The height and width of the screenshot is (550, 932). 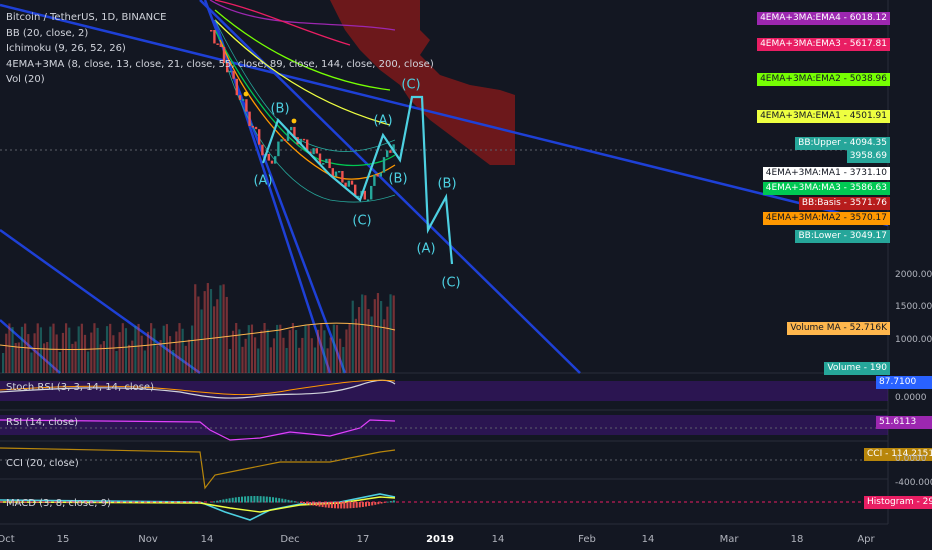 What do you see at coordinates (857, 368) in the screenshot?
I see `price-badge: Volume - 190` at bounding box center [857, 368].